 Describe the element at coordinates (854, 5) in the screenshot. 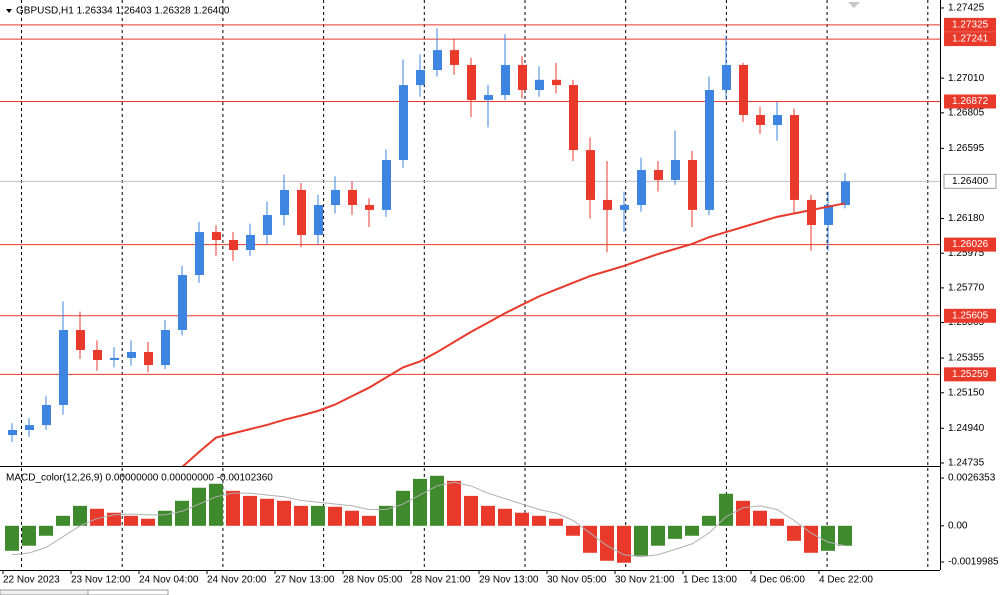

I see `one-click-toggle` at that location.